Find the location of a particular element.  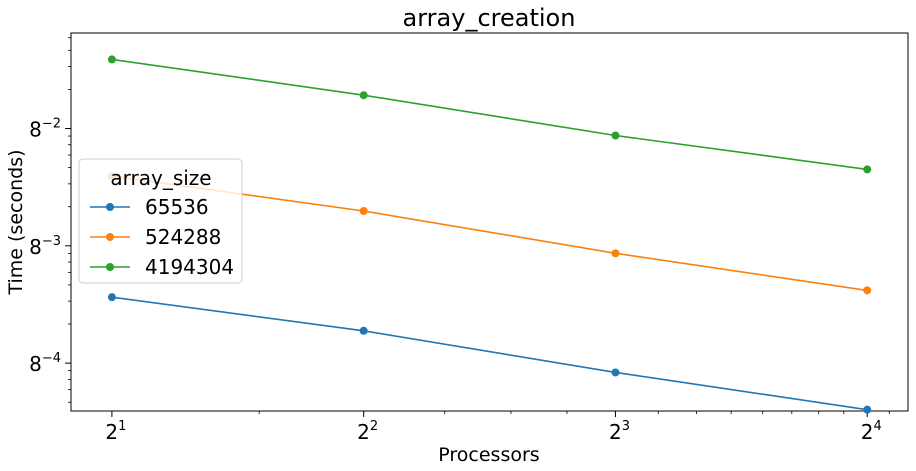

legend-label: 65536 is located at coordinates (177, 207).